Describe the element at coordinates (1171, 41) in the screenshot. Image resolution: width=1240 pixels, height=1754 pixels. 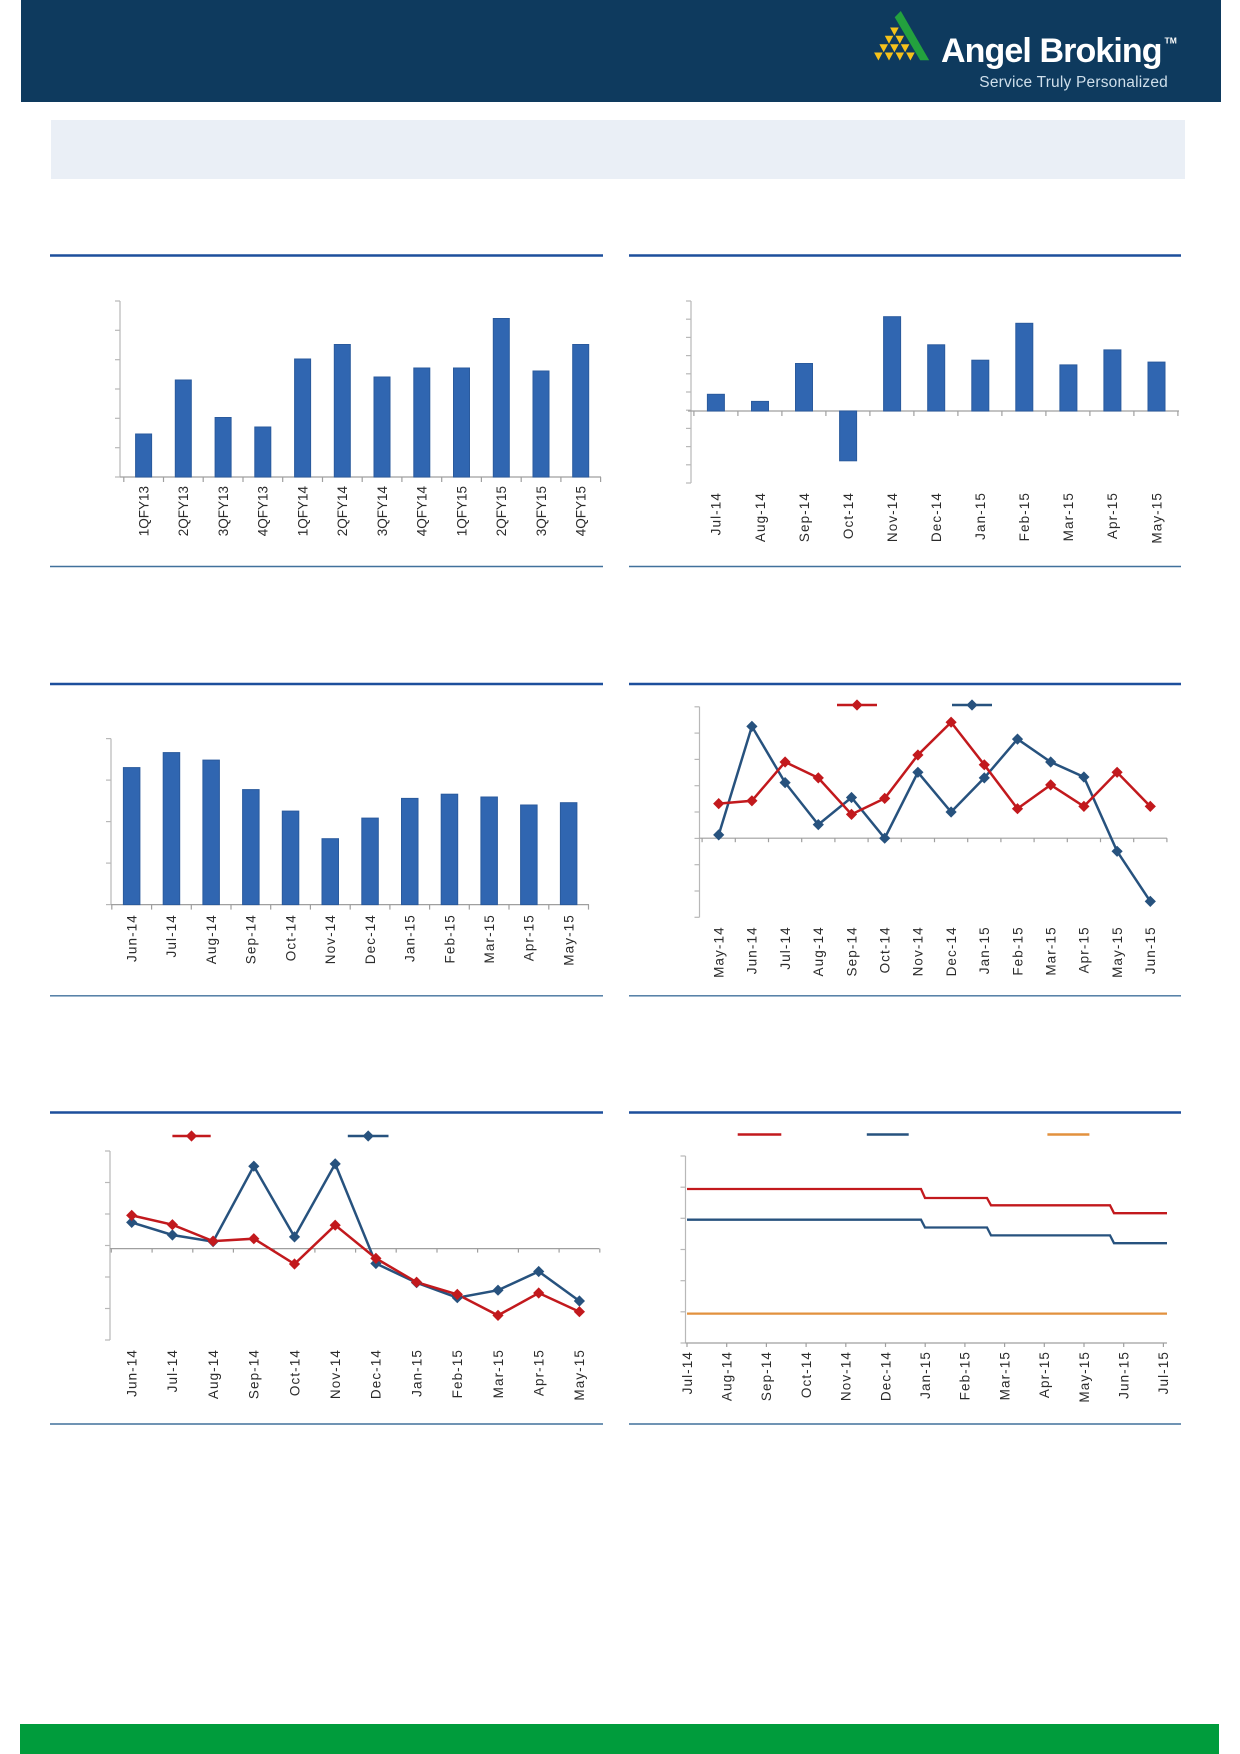
I see `svg-text: TM` at that location.